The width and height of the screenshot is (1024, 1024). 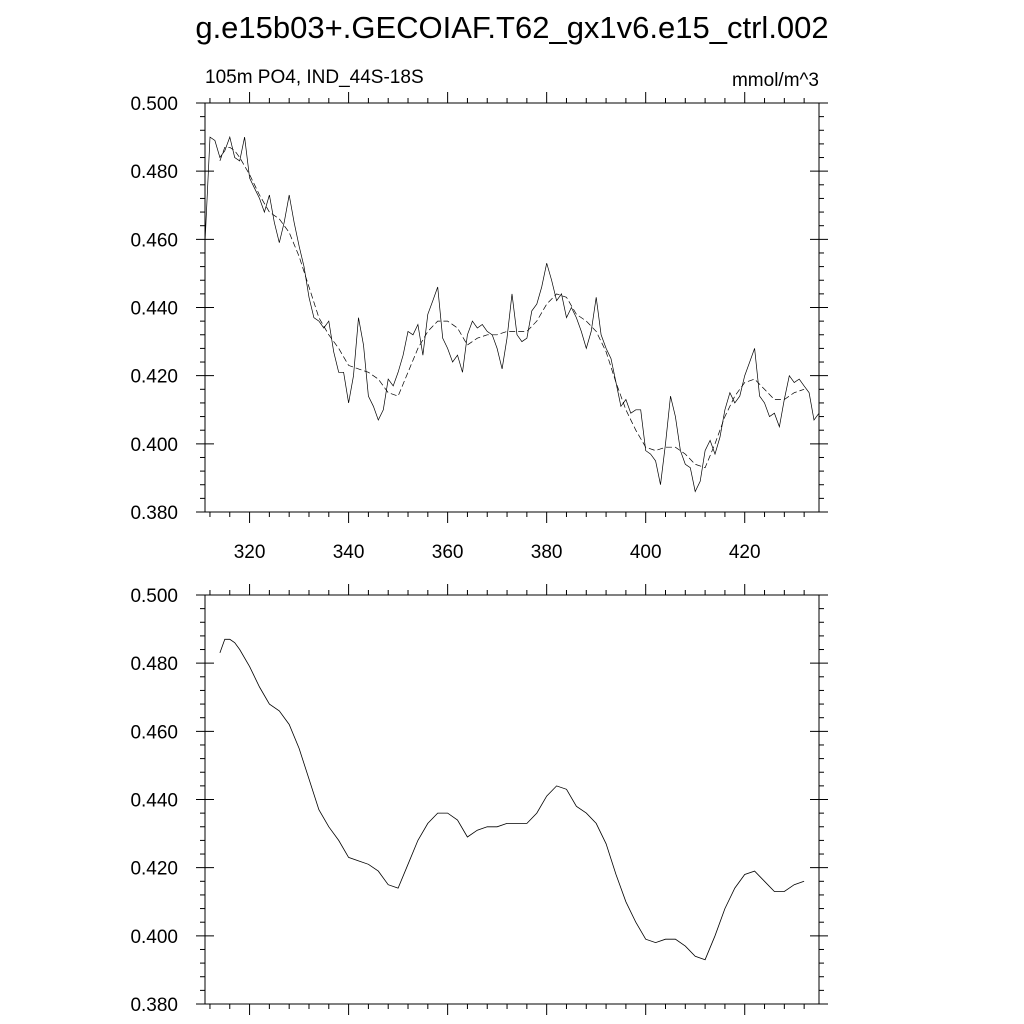 What do you see at coordinates (154, 869) in the screenshot?
I see `bottom-ytick-label: 0.420` at bounding box center [154, 869].